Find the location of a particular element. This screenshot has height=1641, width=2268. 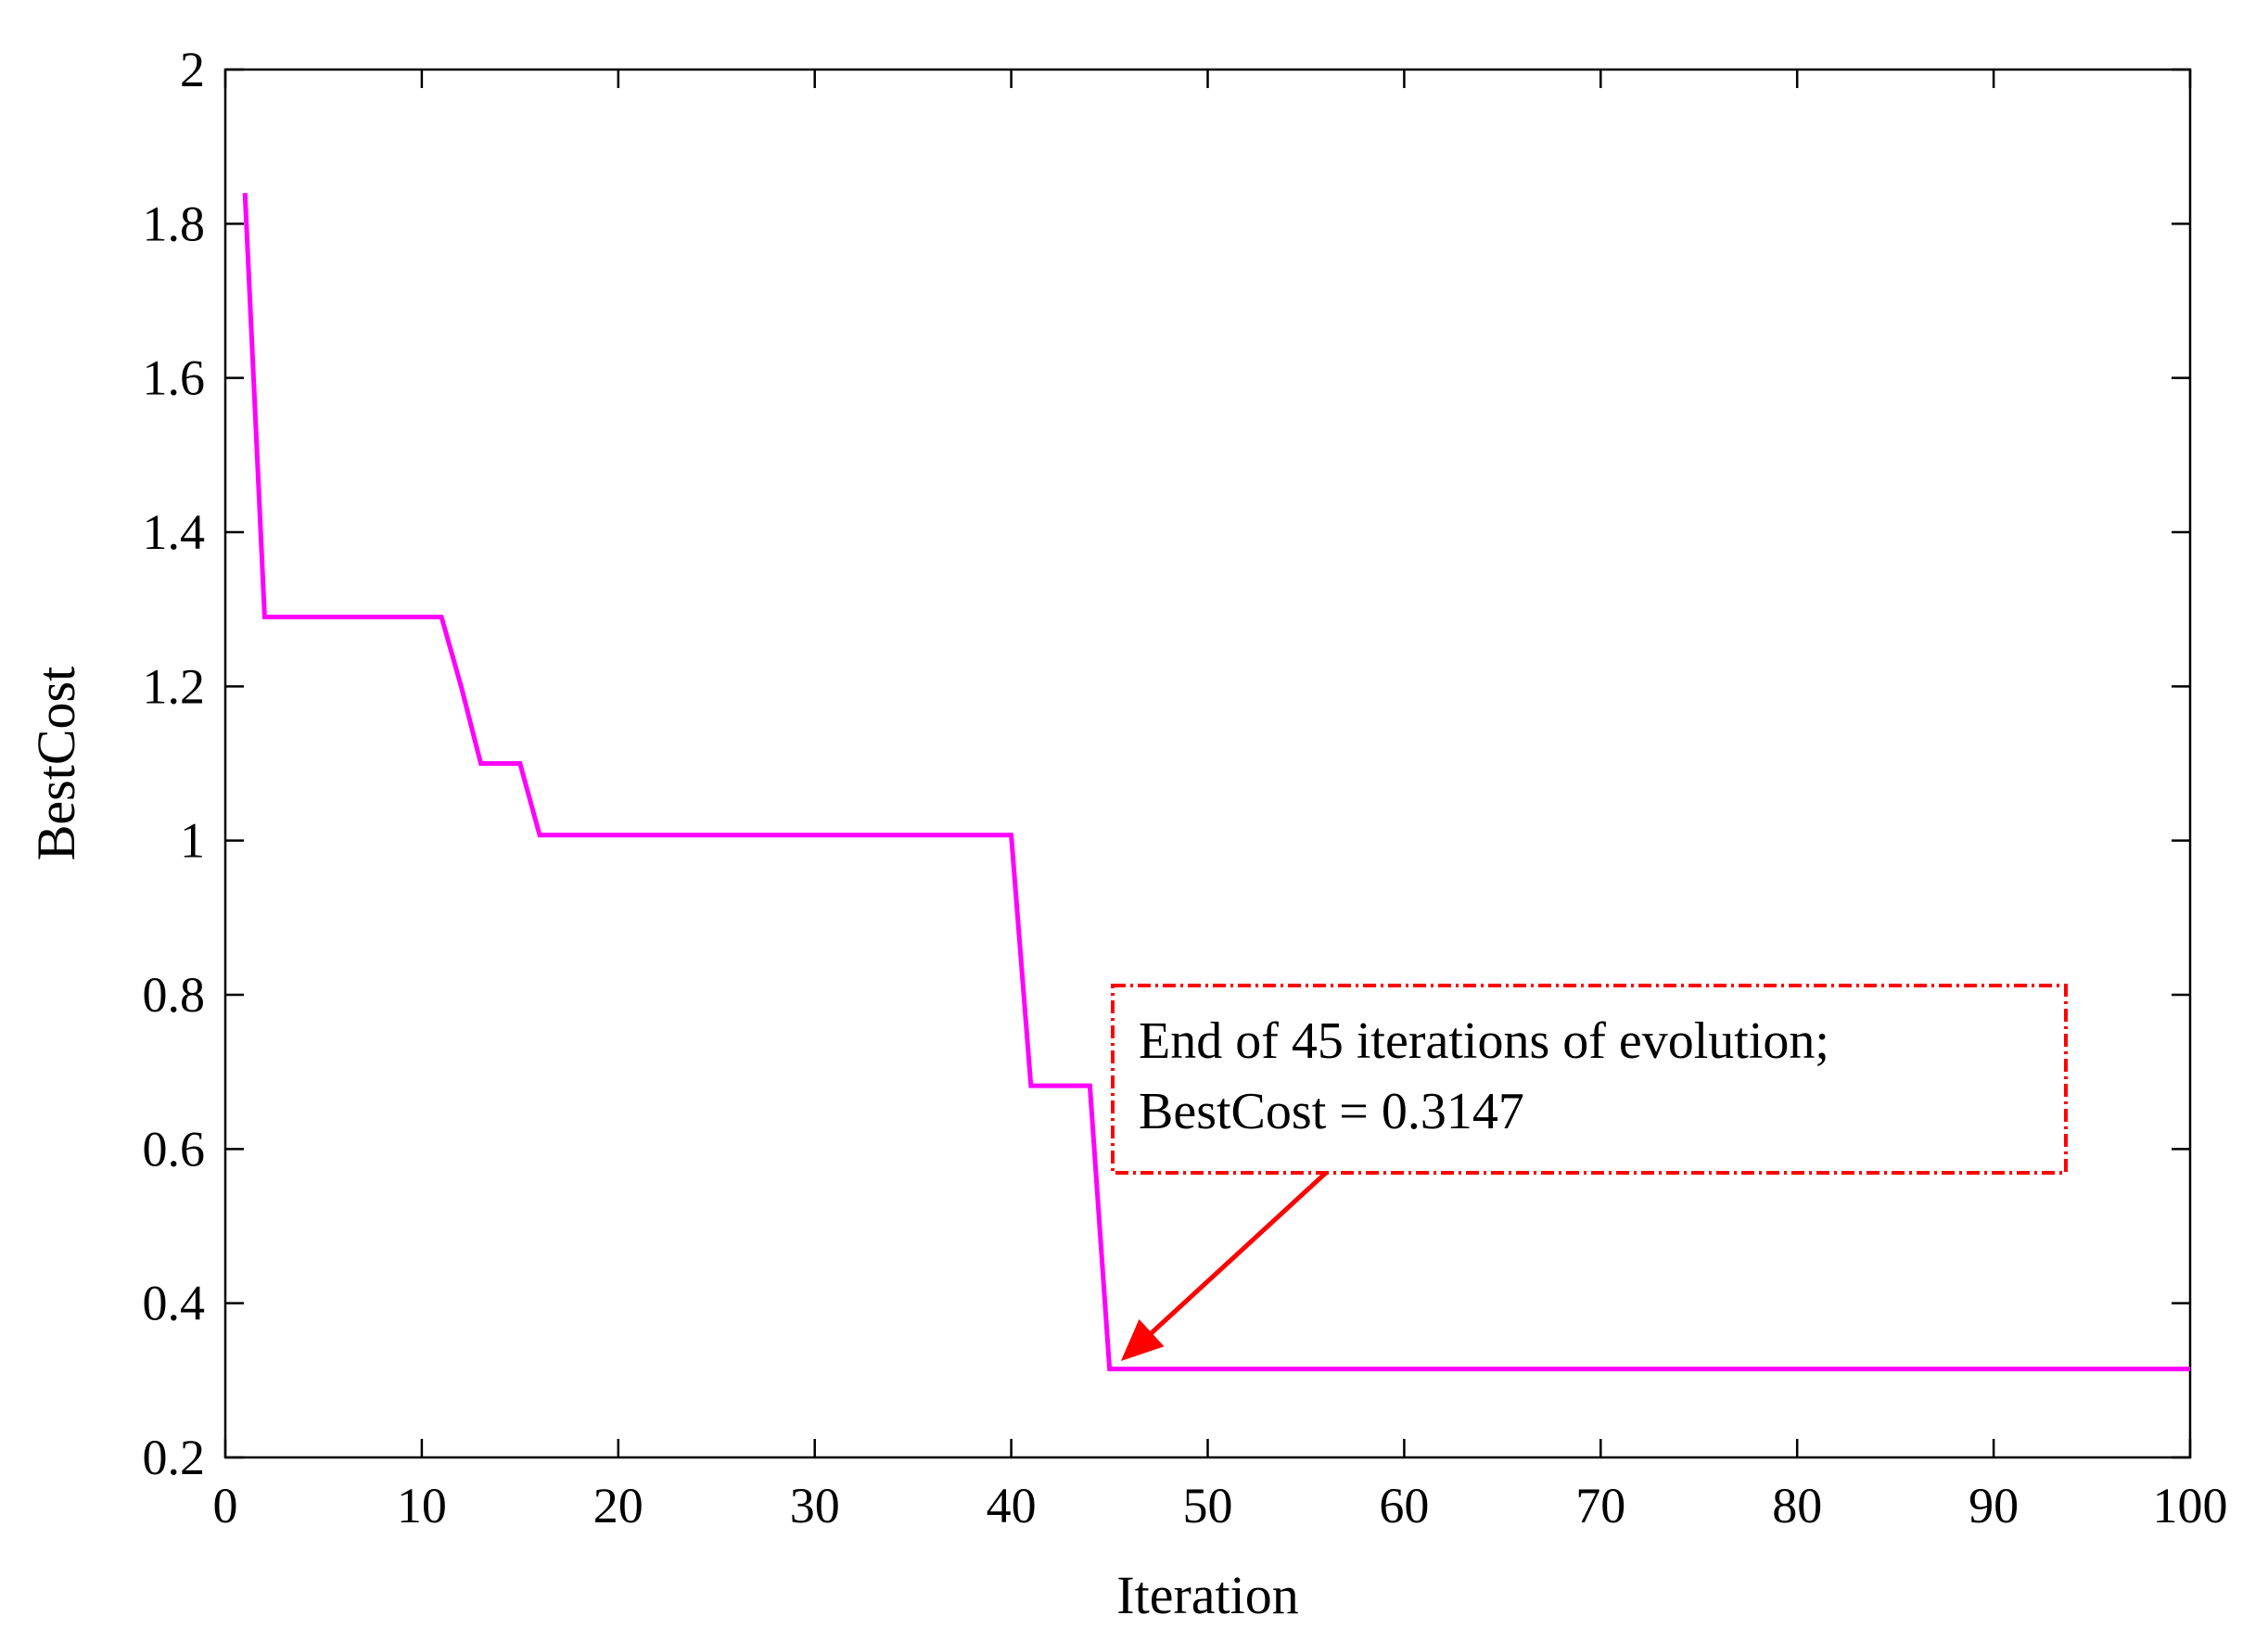

x-tick-label: 70 is located at coordinates (1600, 1505).